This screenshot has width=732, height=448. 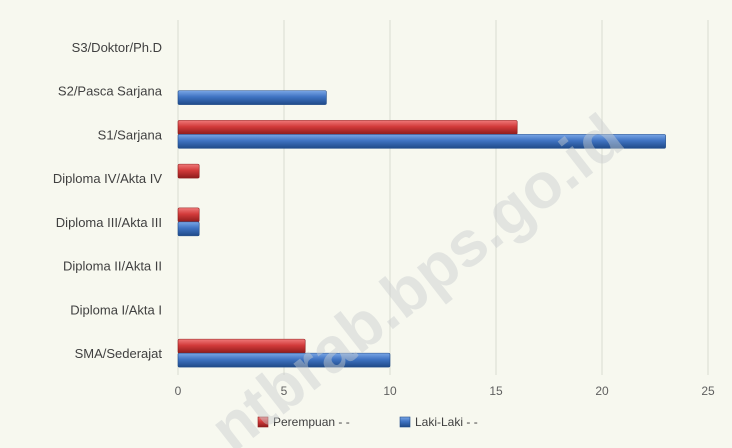 What do you see at coordinates (390, 391) in the screenshot?
I see `x-tick-label: 10` at bounding box center [390, 391].